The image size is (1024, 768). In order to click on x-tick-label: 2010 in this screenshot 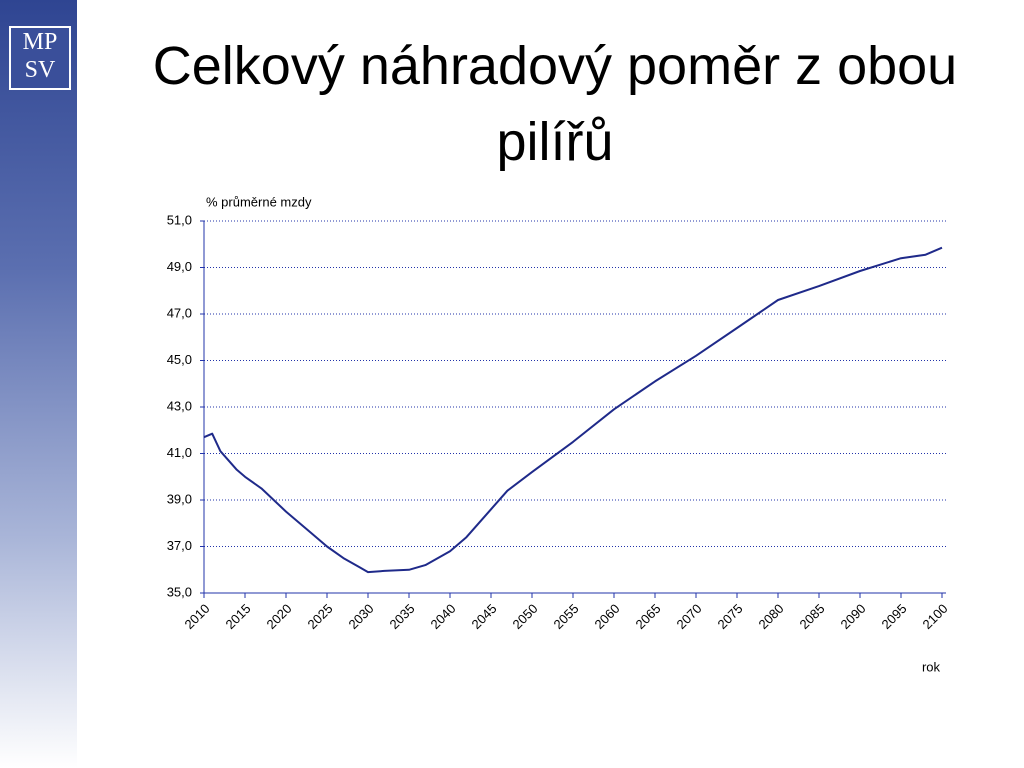, I will do `click(196, 616)`.